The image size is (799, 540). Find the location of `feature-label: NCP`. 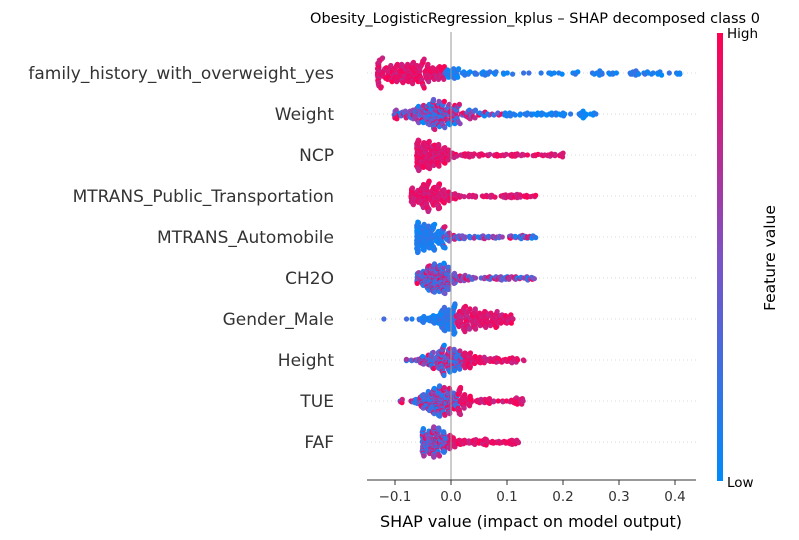

feature-label: NCP is located at coordinates (316, 156).